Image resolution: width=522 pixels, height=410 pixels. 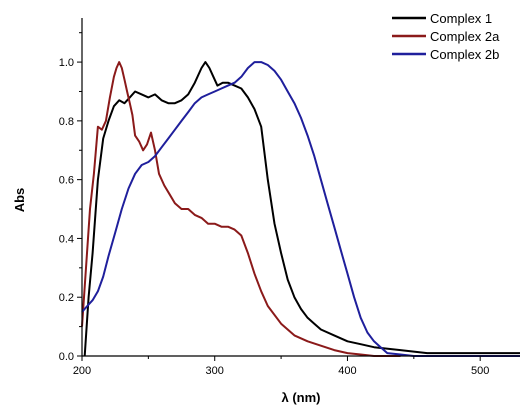 I want to click on y-axis-label: Abs, so click(x=19, y=200).